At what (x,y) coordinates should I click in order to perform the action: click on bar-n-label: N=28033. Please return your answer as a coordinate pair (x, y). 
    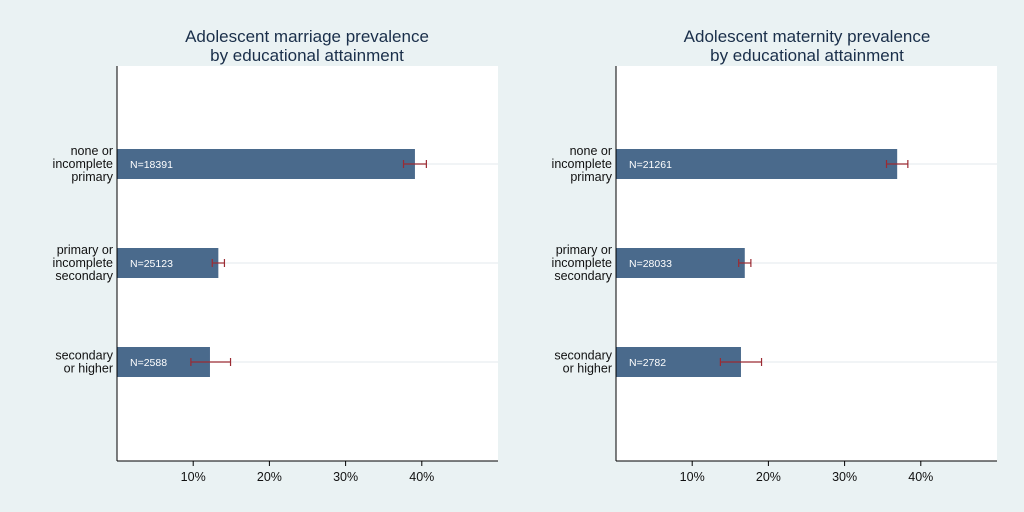
    Looking at the image, I should click on (650, 264).